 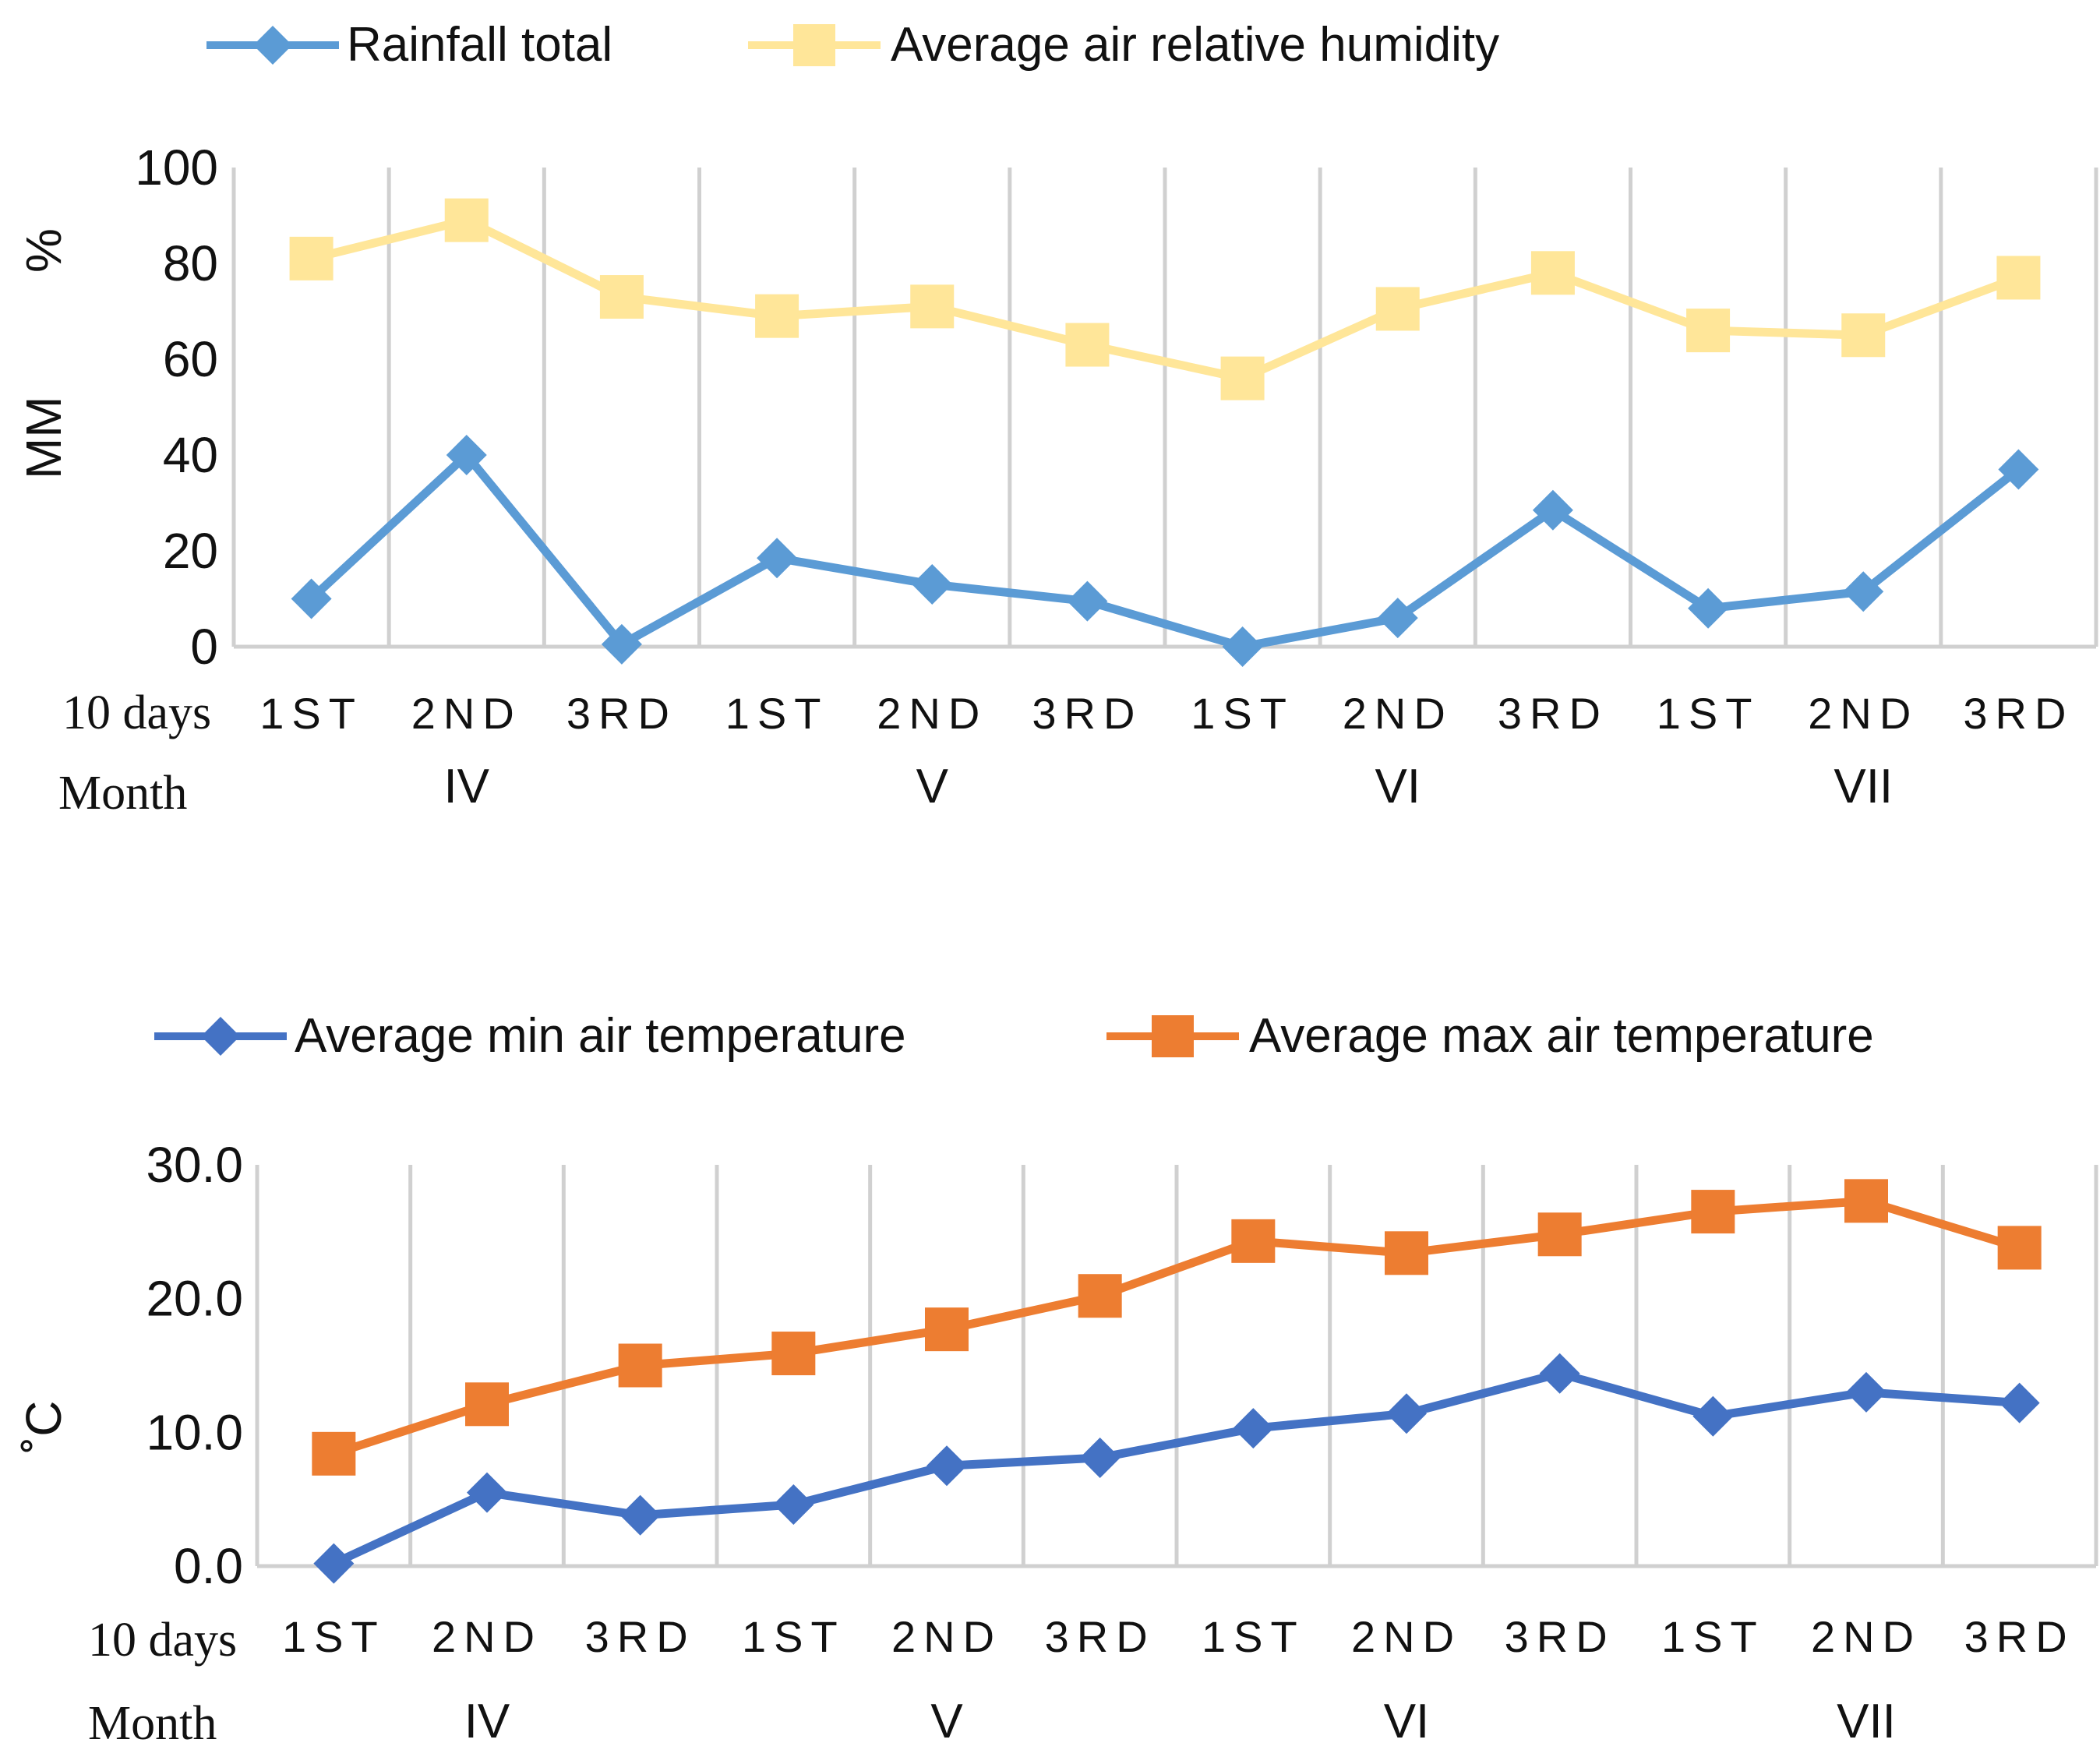 I want to click on legend-max-temp-marker, so click(x=1173, y=1036).